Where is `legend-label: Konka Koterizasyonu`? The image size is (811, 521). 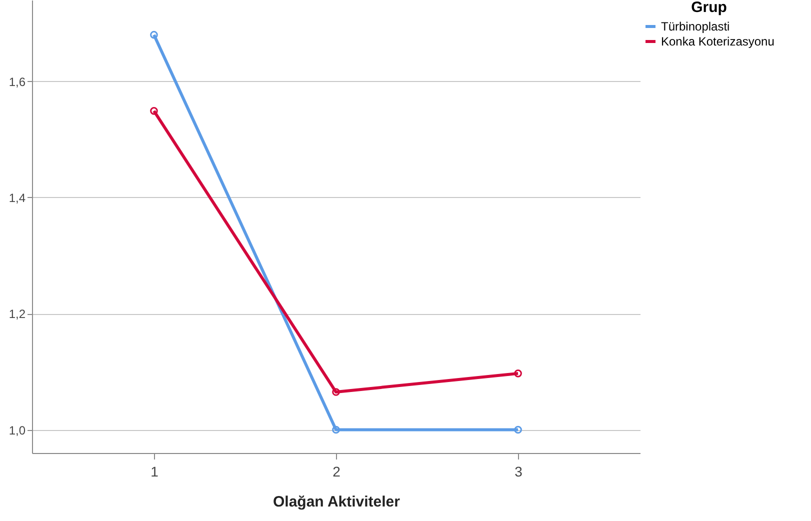 legend-label: Konka Koterizasyonu is located at coordinates (717, 41).